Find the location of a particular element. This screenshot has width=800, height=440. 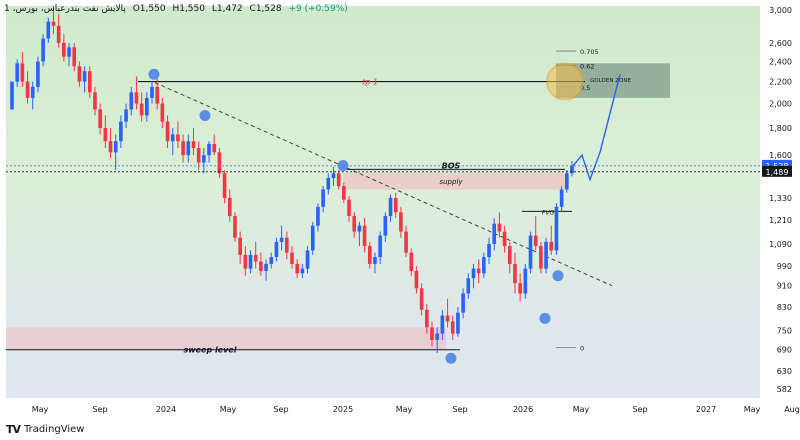

y-tick-label: 582 is located at coordinates (784, 389).